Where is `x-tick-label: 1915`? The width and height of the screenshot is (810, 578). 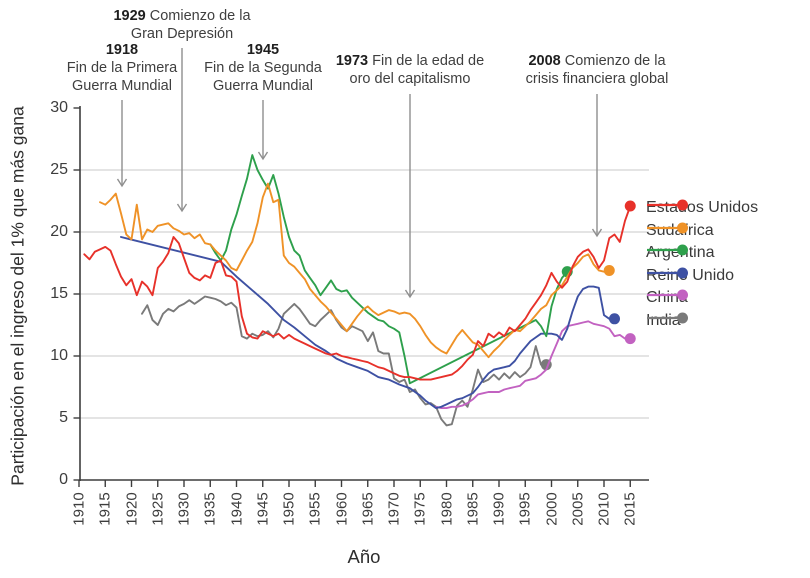
x-tick-label: 1915 is located at coordinates (105, 509).